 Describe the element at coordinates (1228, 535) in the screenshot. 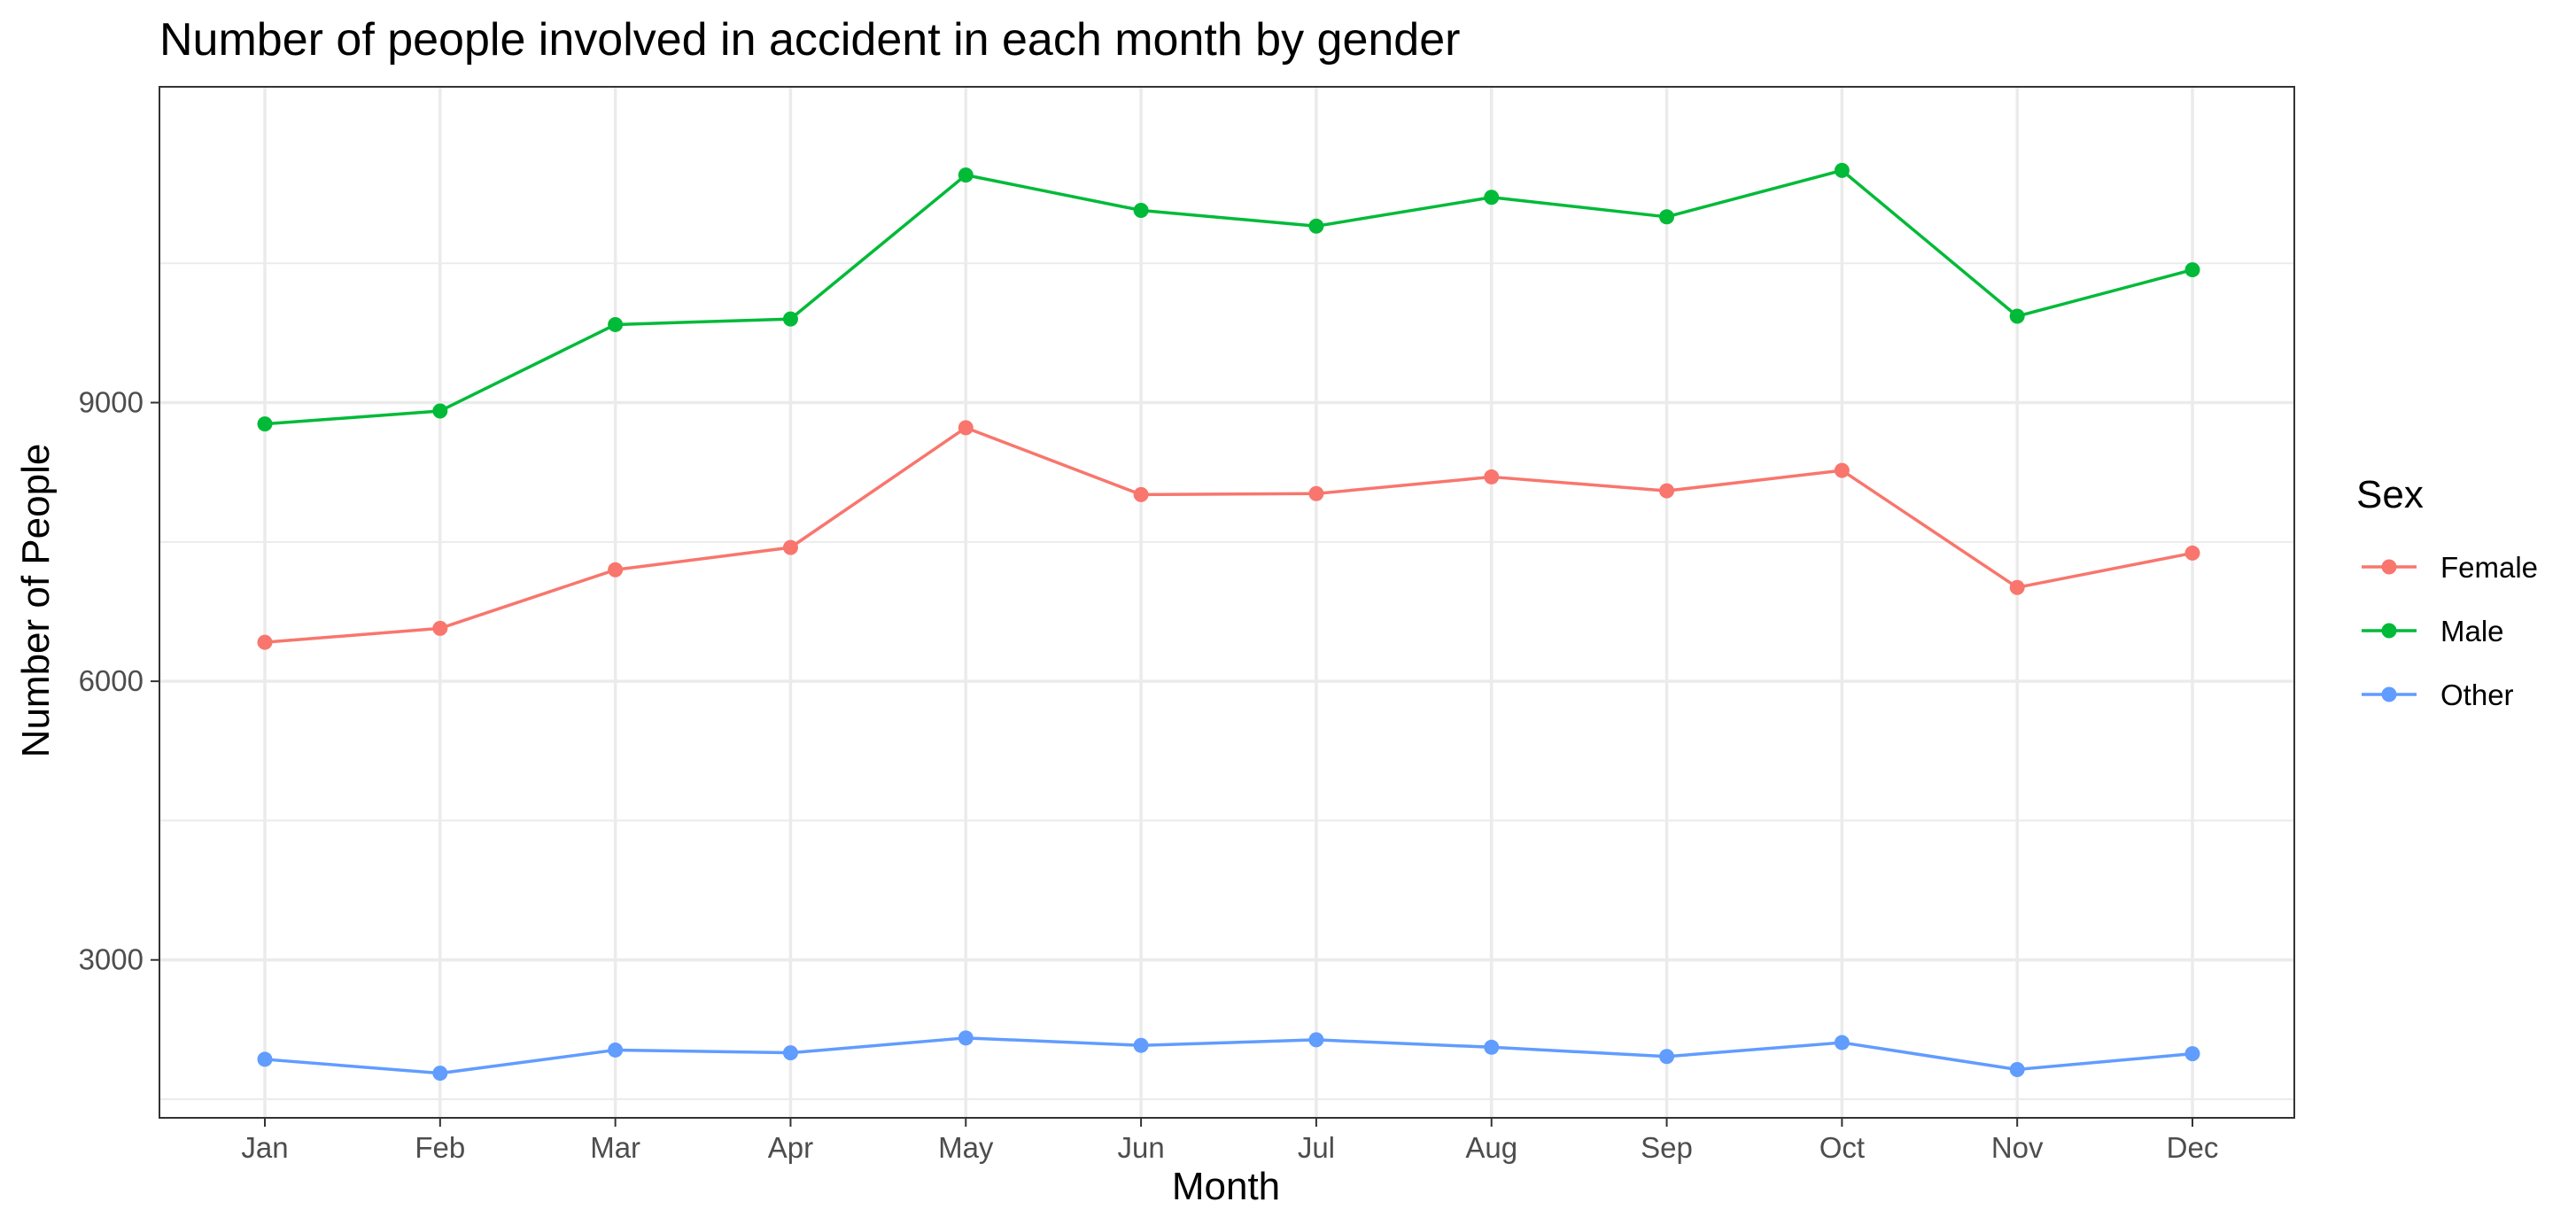

I see `series-line-female` at that location.